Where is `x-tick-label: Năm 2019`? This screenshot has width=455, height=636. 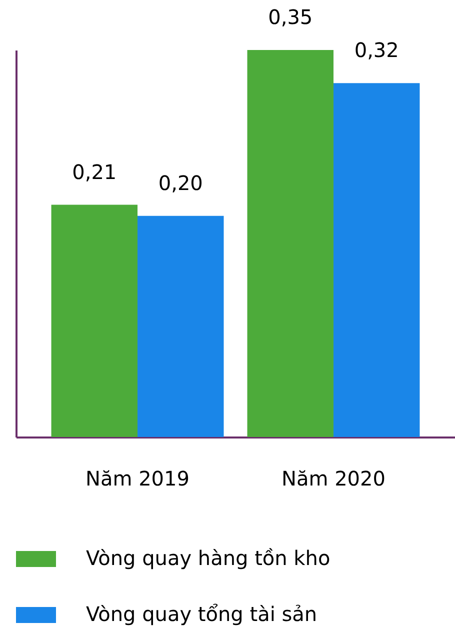
x-tick-label: Năm 2019 is located at coordinates (138, 478).